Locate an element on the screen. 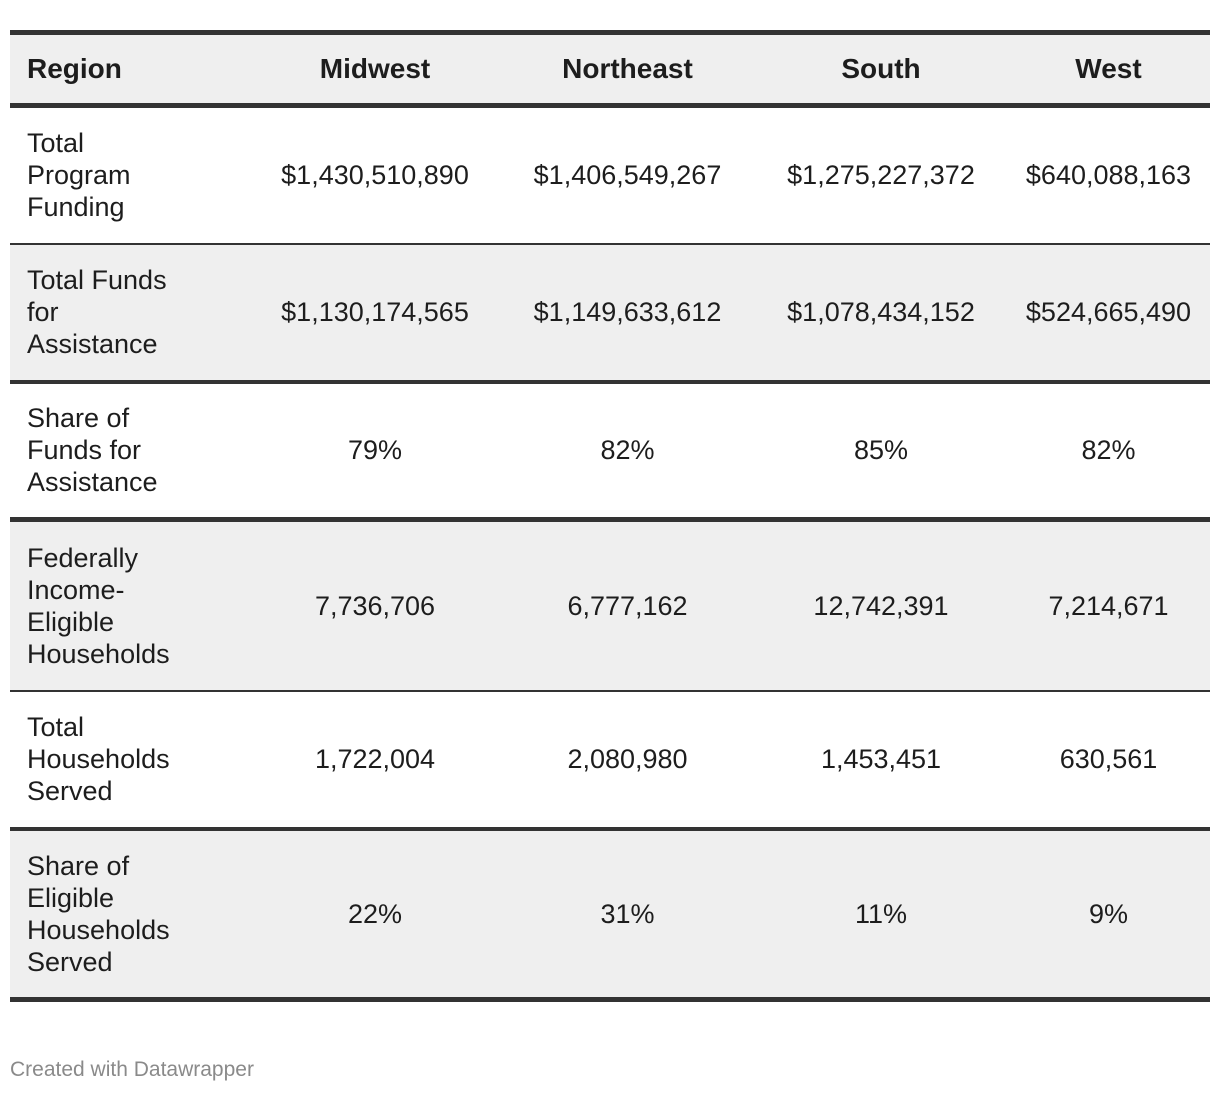 This screenshot has width=1220, height=1094. row-label: Total Households Served is located at coordinates (98, 759).